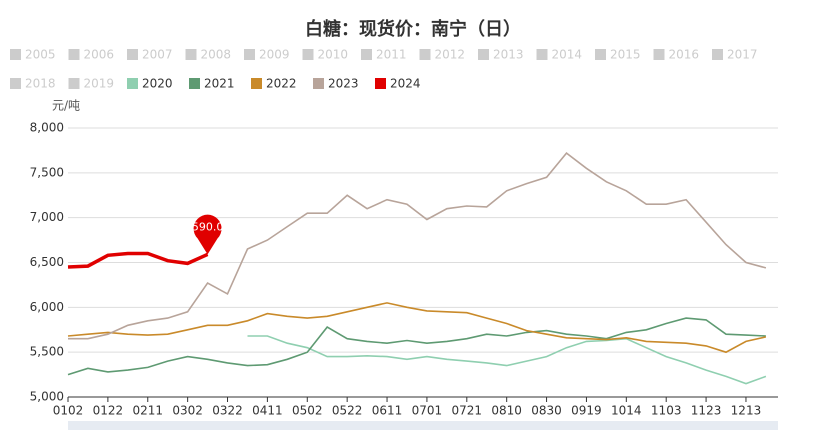 This screenshot has height=430, width=826. Describe the element at coordinates (546, 411) in the screenshot. I see `x-tick-label: 0830` at that location.